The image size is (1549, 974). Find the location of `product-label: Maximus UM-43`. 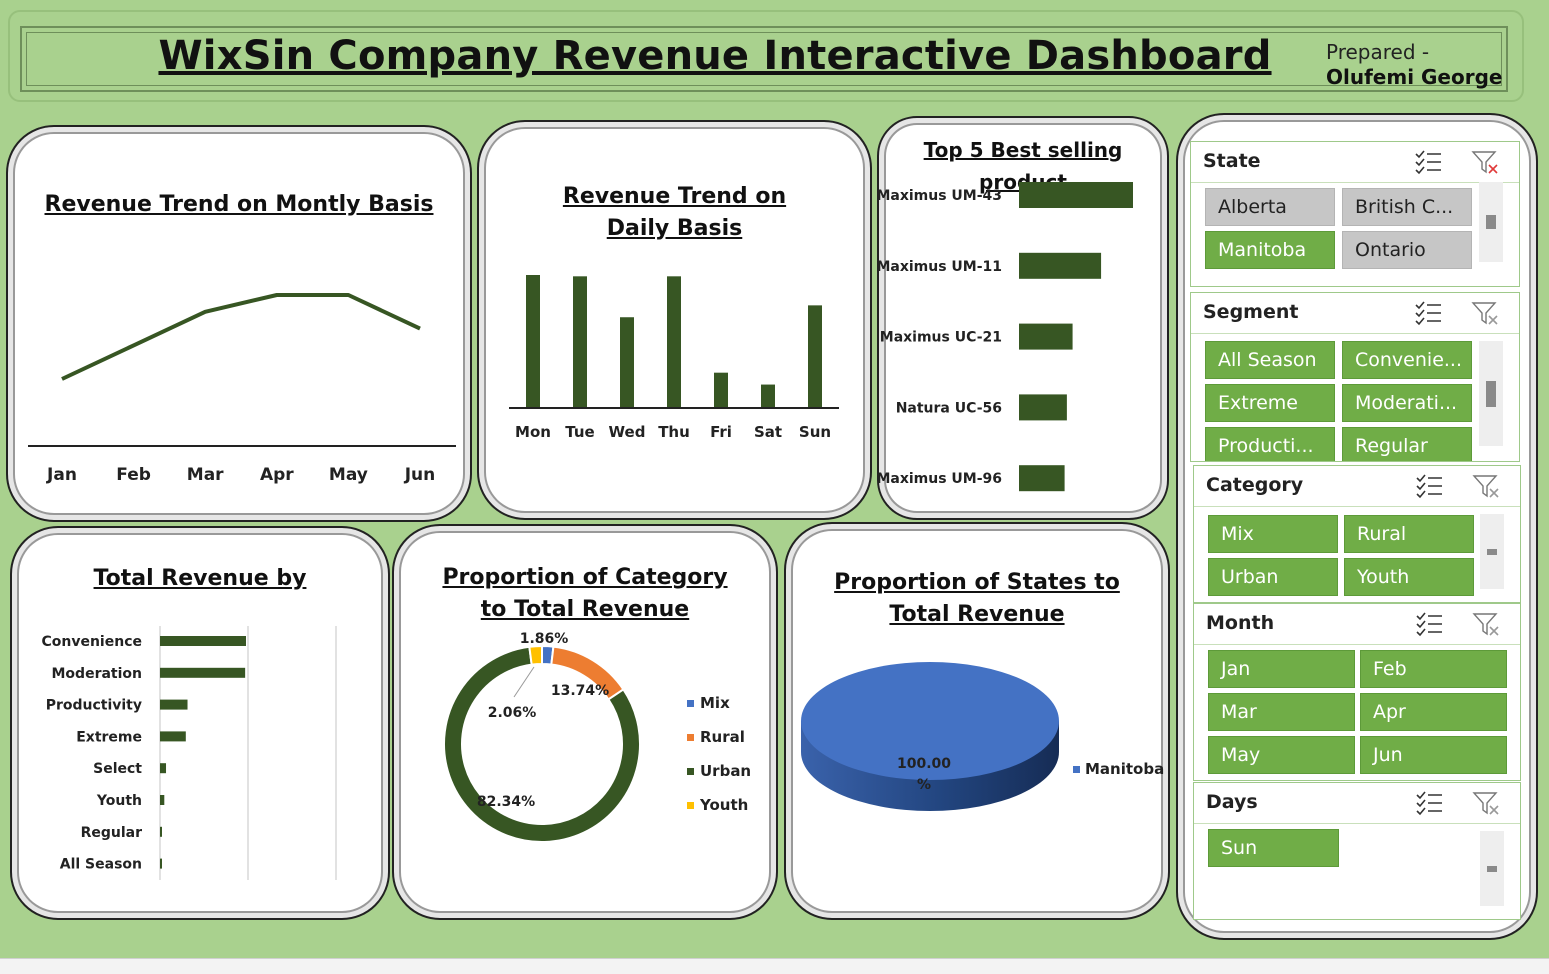

product-label: Maximus UM-43 is located at coordinates (940, 196).